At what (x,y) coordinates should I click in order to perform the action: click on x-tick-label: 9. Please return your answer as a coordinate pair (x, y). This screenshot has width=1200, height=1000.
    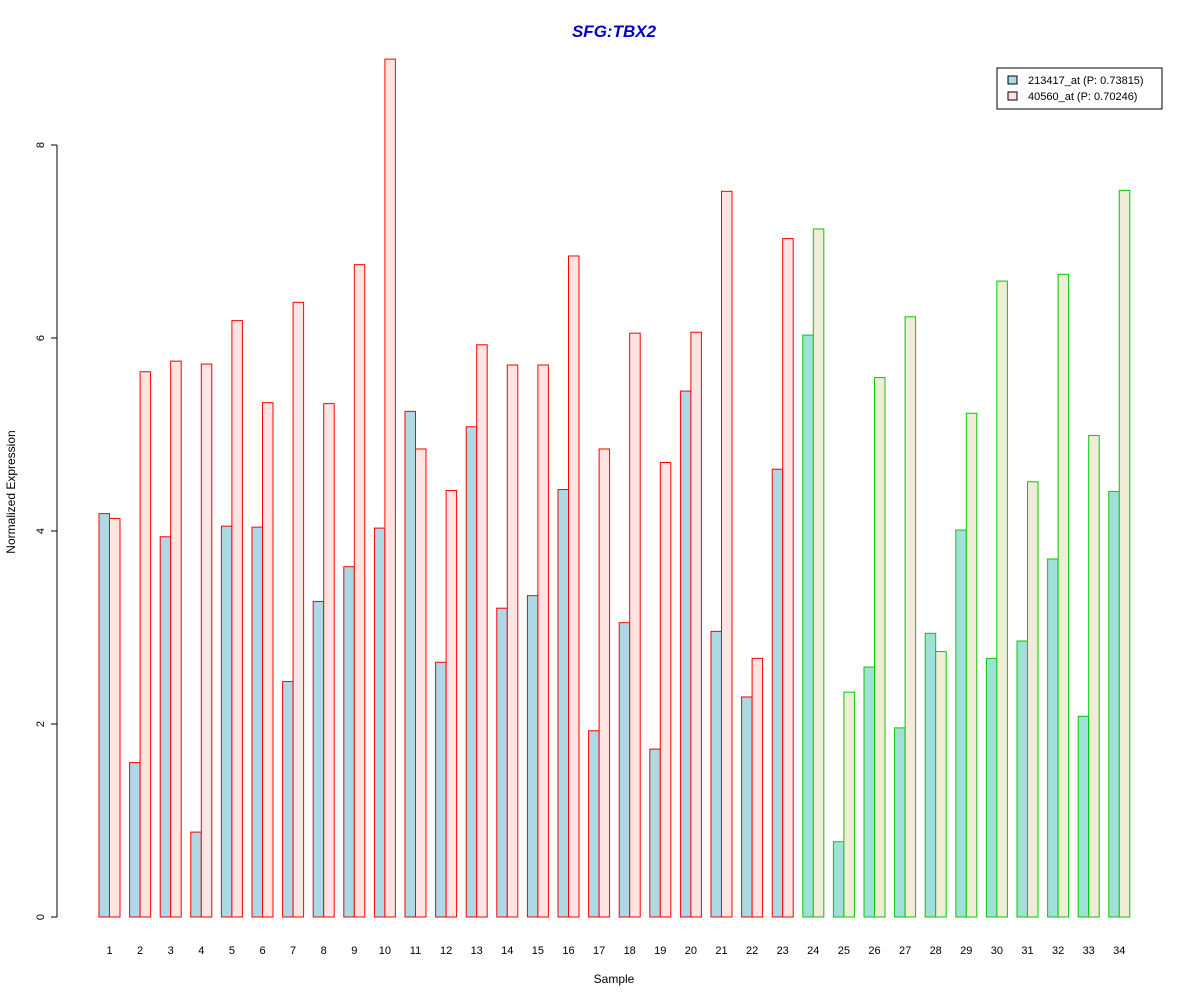
    Looking at the image, I should click on (354, 951).